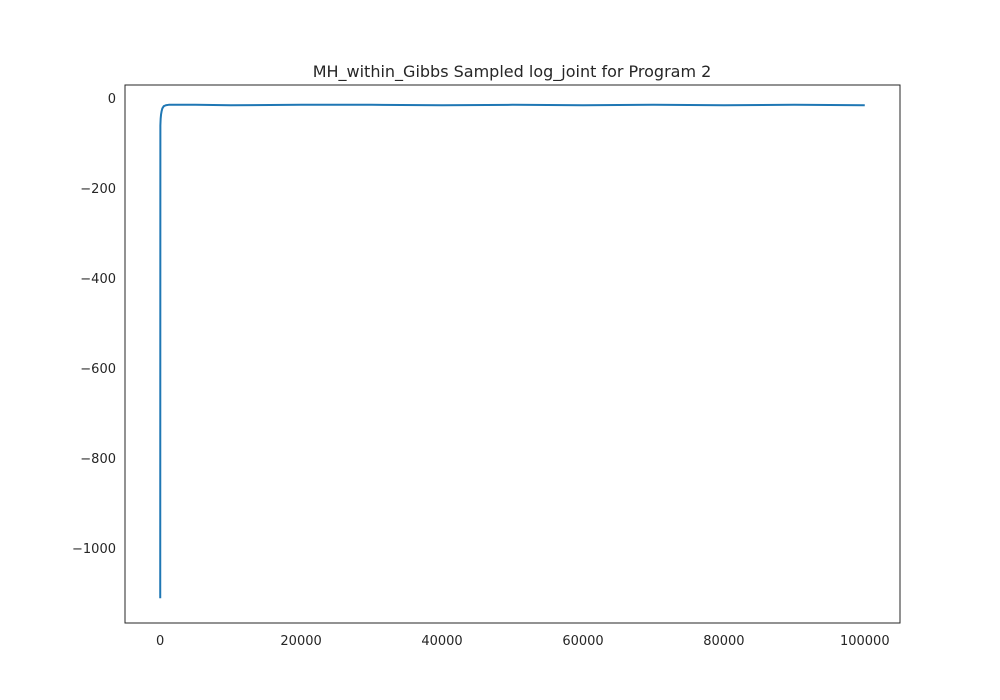 The width and height of the screenshot is (1000, 700). What do you see at coordinates (94, 549) in the screenshot?
I see `y-tick-label: −1000` at bounding box center [94, 549].